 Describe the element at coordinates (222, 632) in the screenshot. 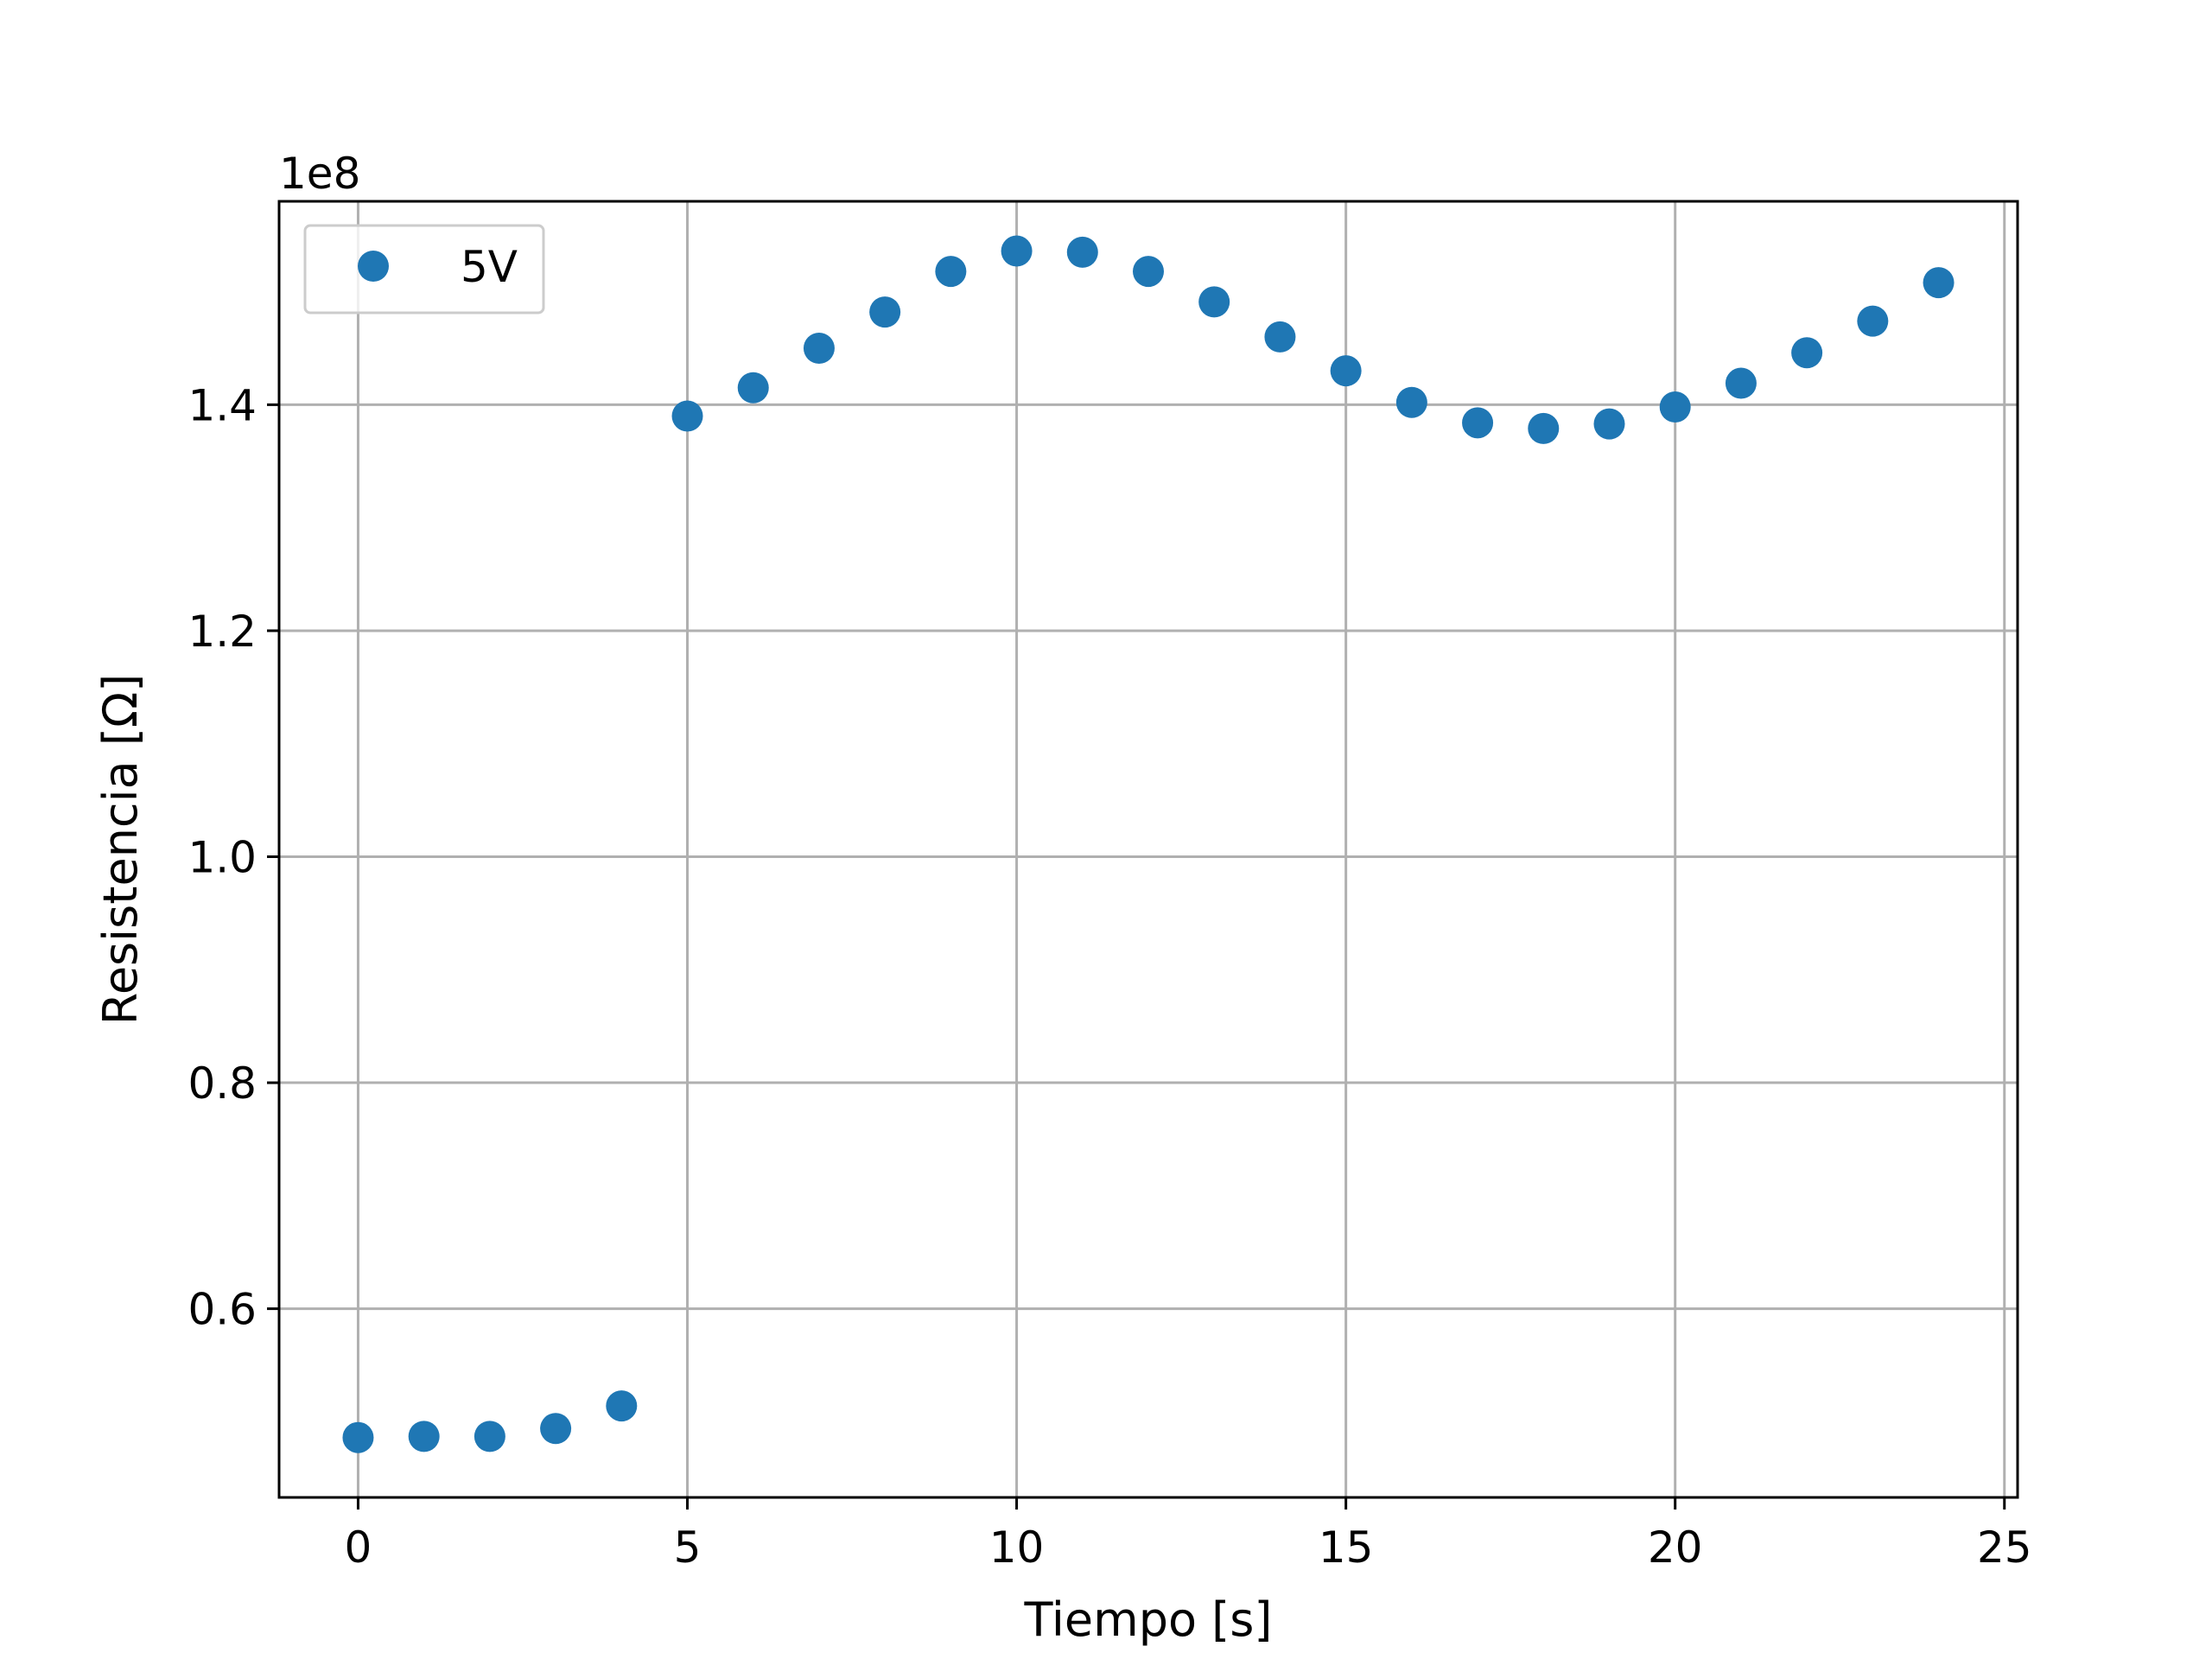

I see `y-tick-label: 1.2` at that location.